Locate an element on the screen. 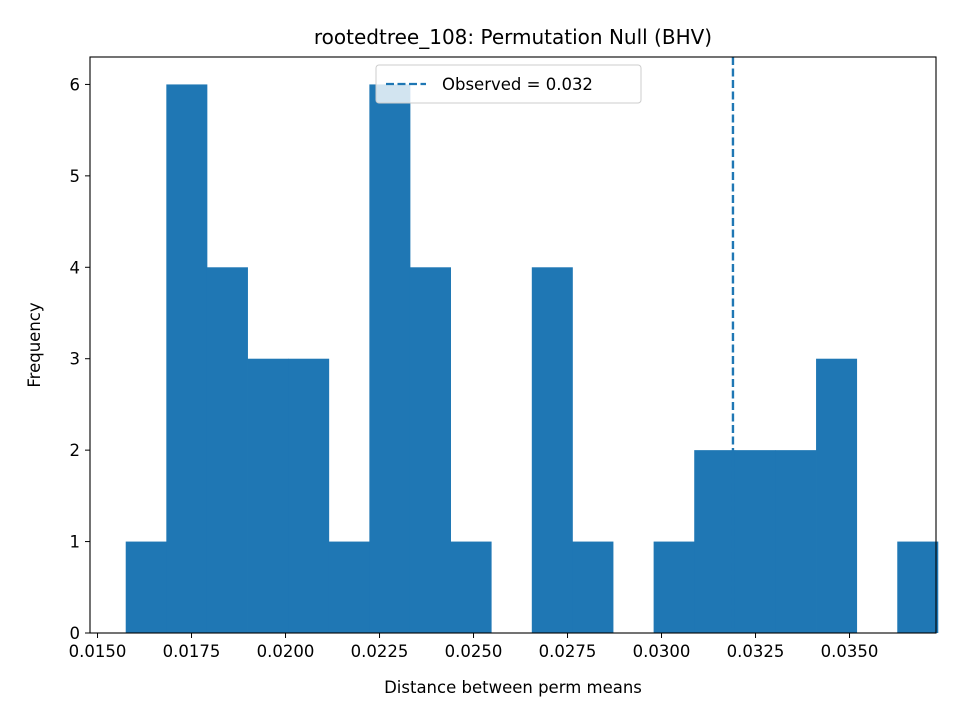 This screenshot has width=960, height=720. legend-box is located at coordinates (508, 84).